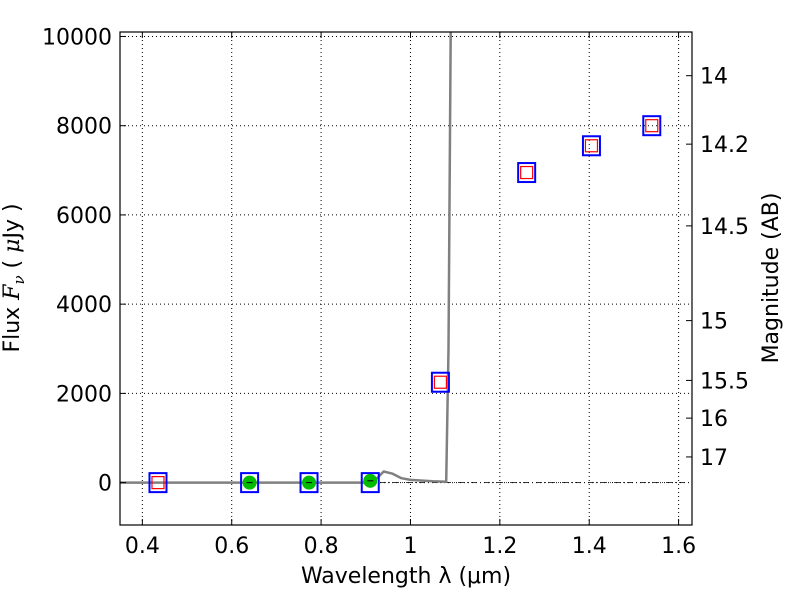  What do you see at coordinates (321, 546) in the screenshot?
I see `x-tick-label: 0.8` at bounding box center [321, 546].